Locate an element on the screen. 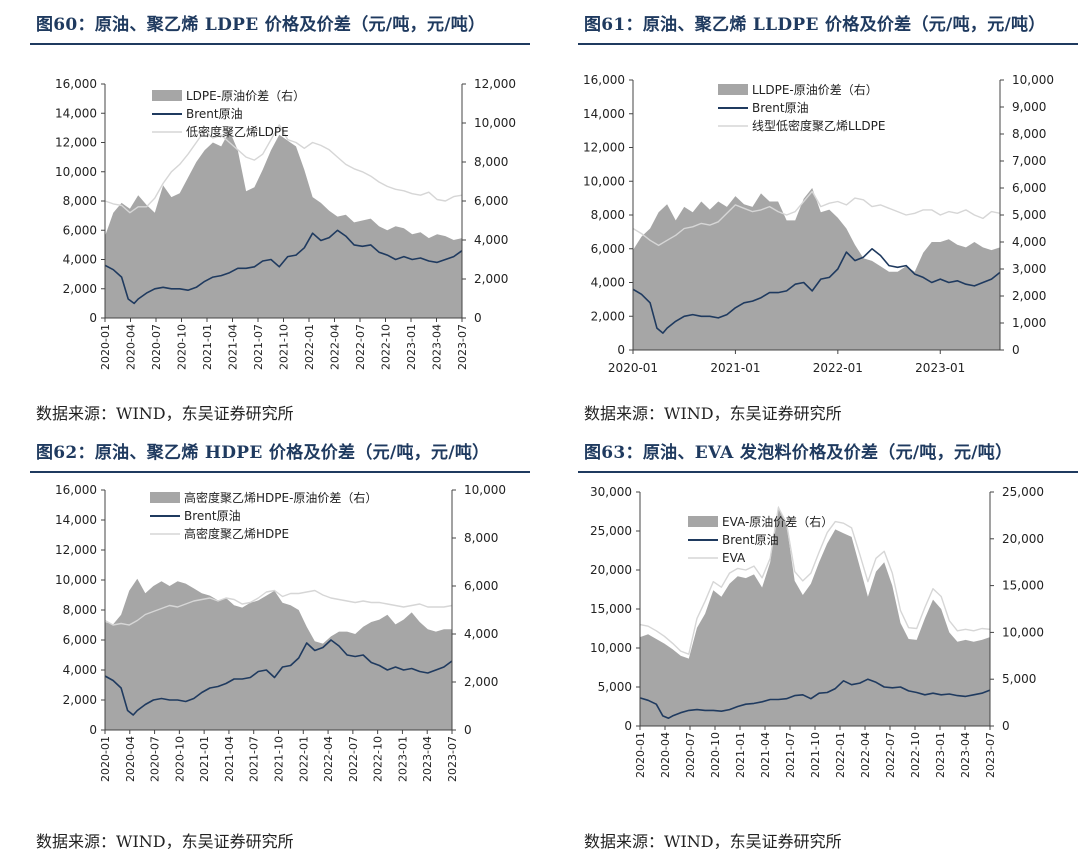 The width and height of the screenshot is (1080, 856). x-tick-label: 2022-04 is located at coordinates (865, 755).